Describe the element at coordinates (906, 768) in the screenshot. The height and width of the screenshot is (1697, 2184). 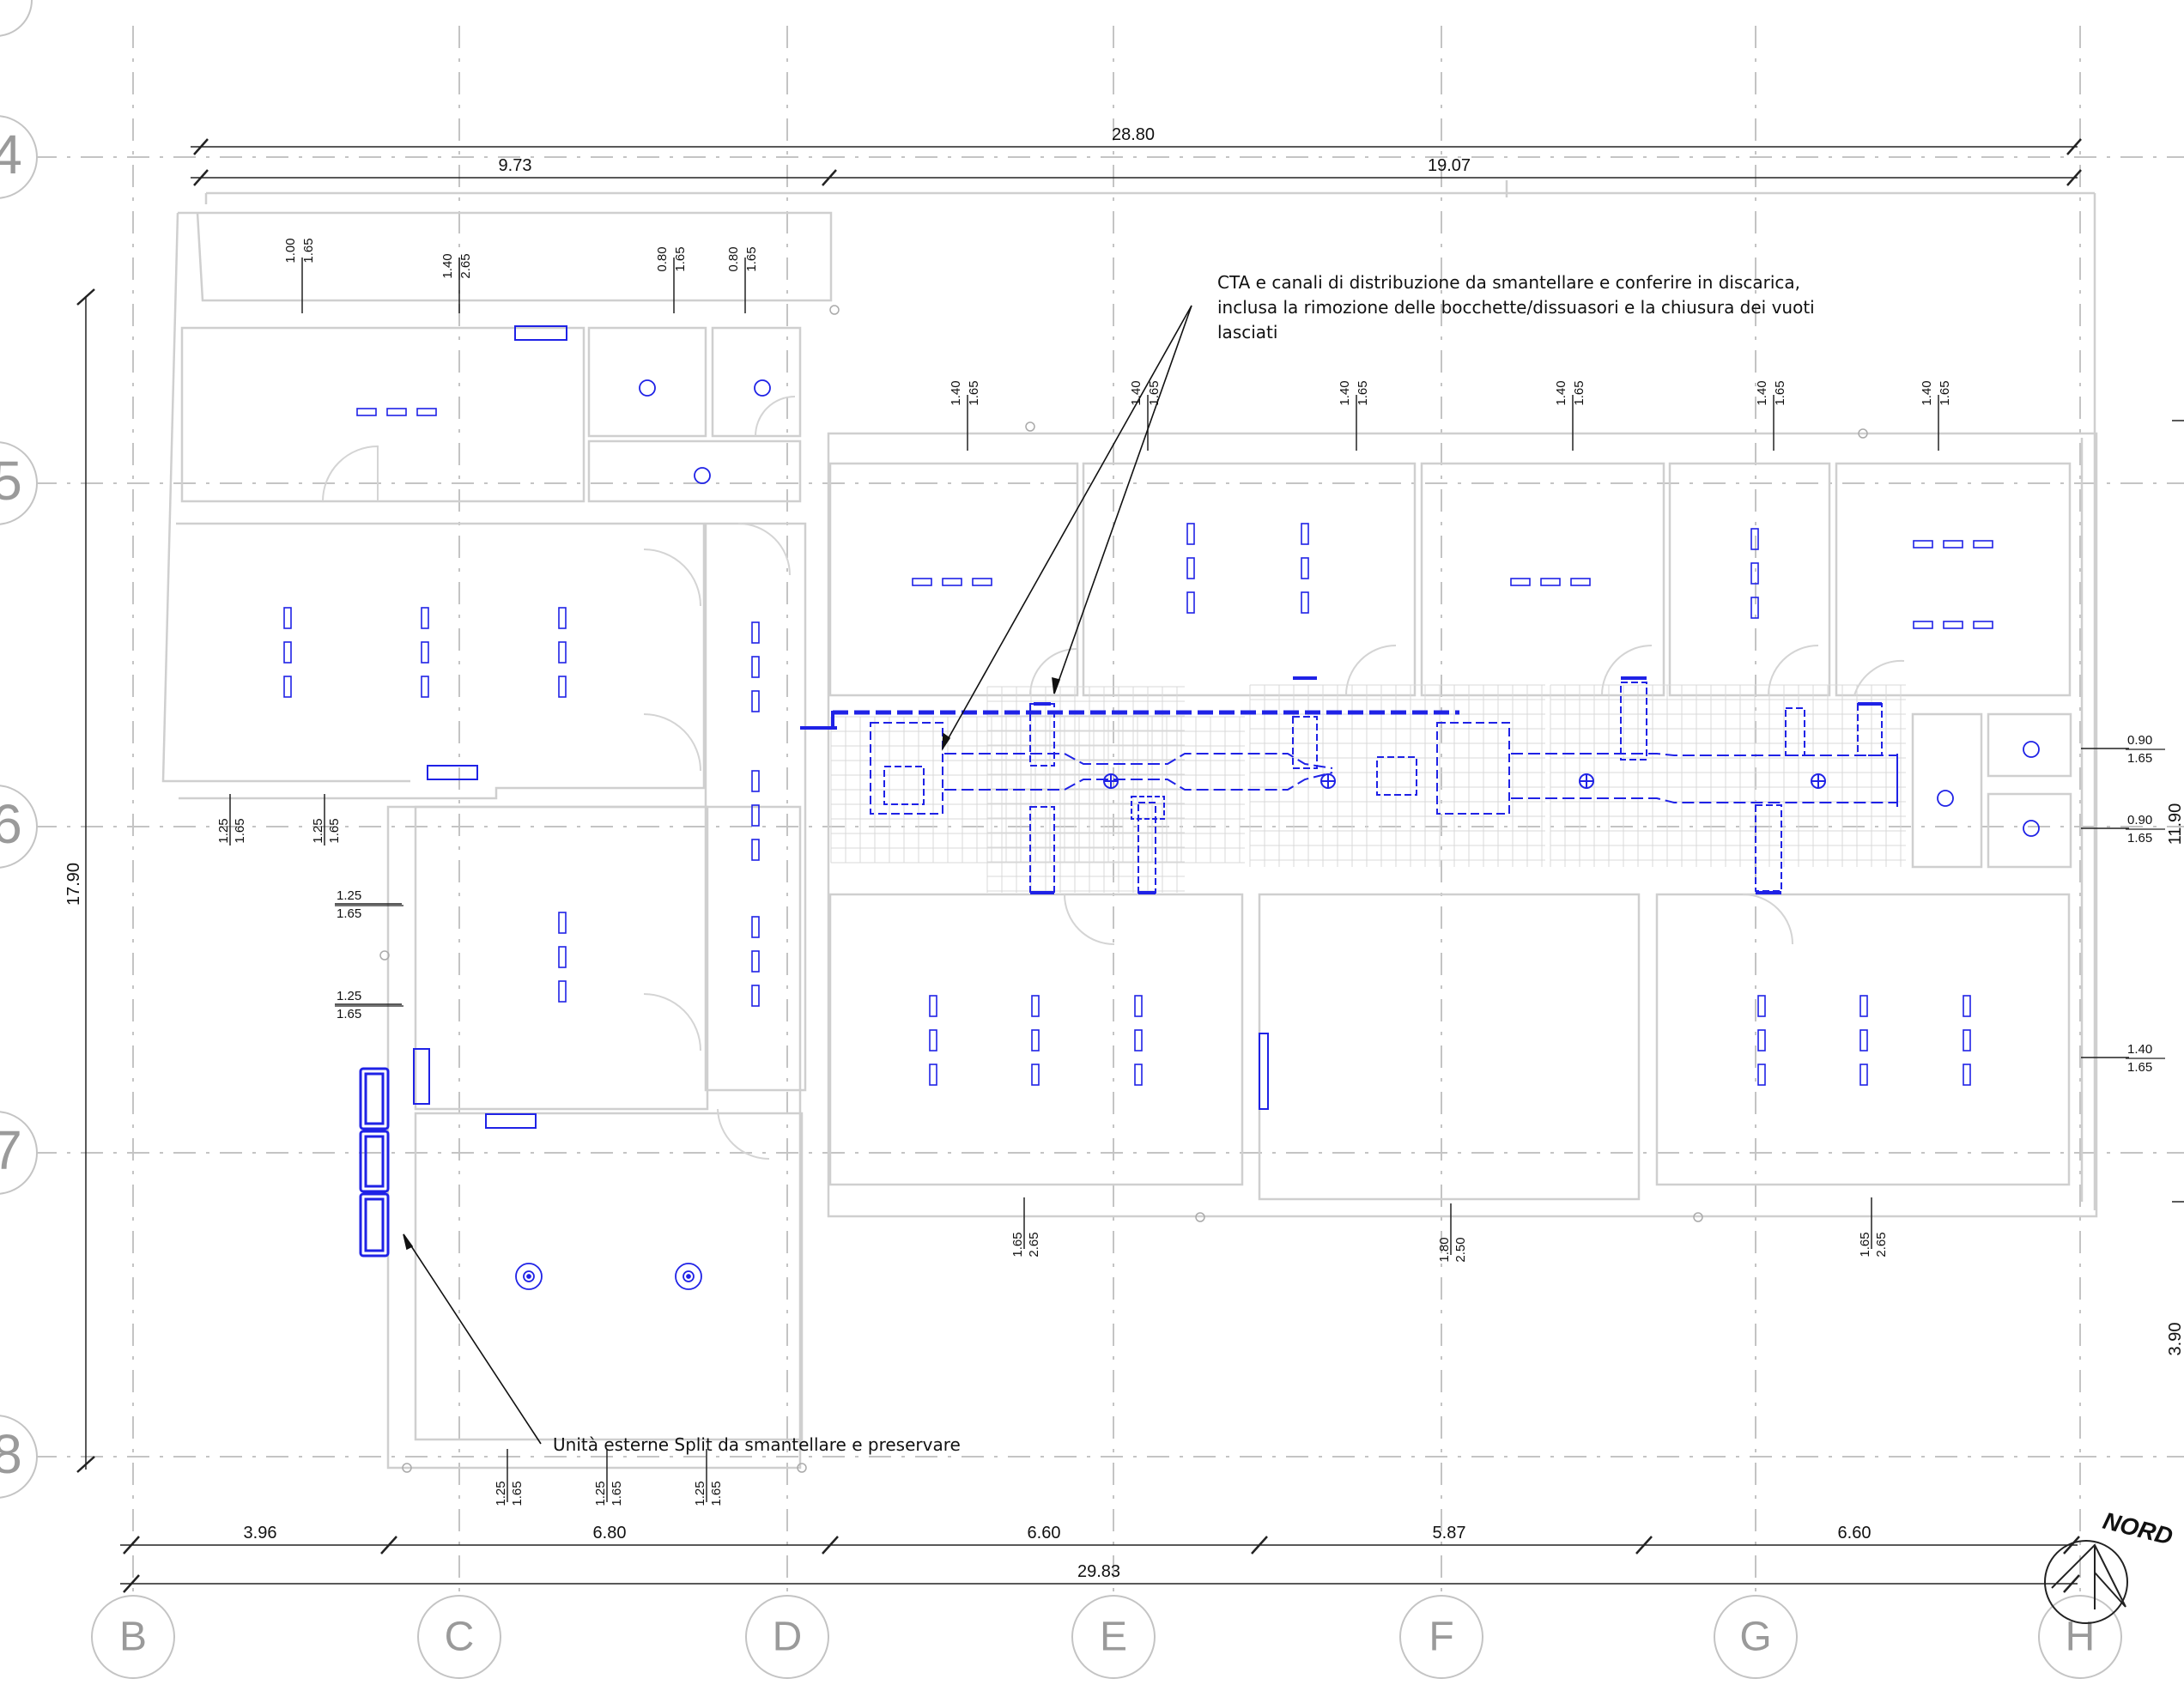
I see `cta-unit` at that location.